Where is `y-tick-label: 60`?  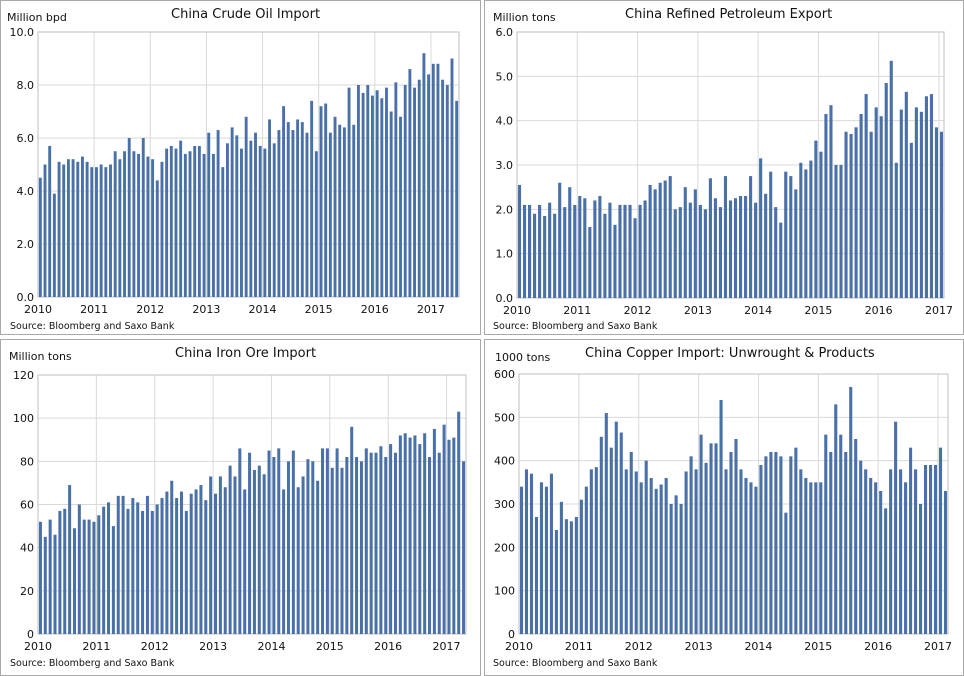 y-tick-label: 60 is located at coordinates (27, 505).